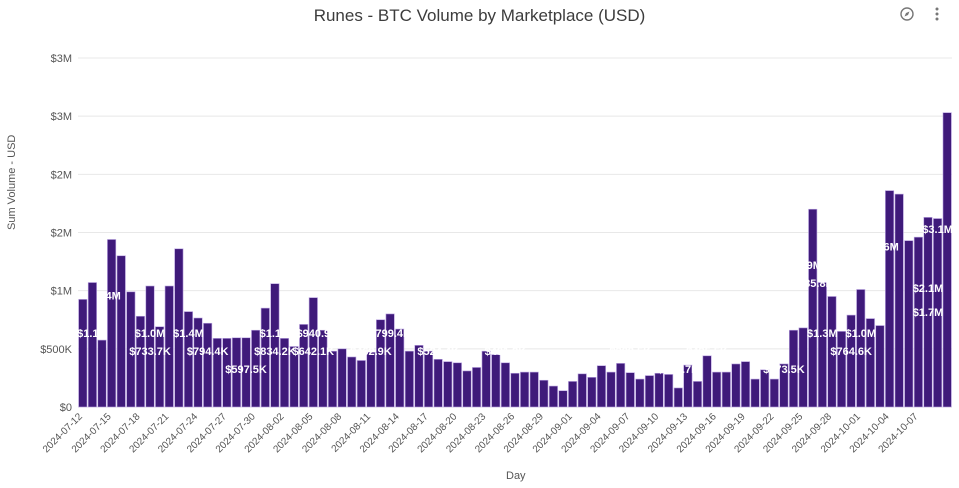 The image size is (959, 488). I want to click on data-label: $642.1K, so click(314, 352).